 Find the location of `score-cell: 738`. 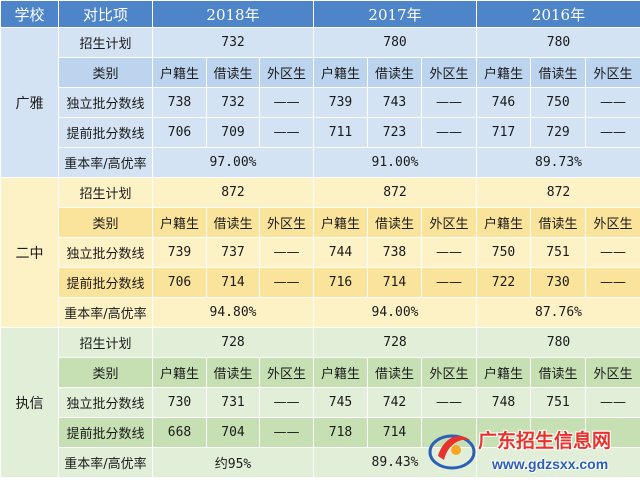

score-cell: 738 is located at coordinates (179, 102).